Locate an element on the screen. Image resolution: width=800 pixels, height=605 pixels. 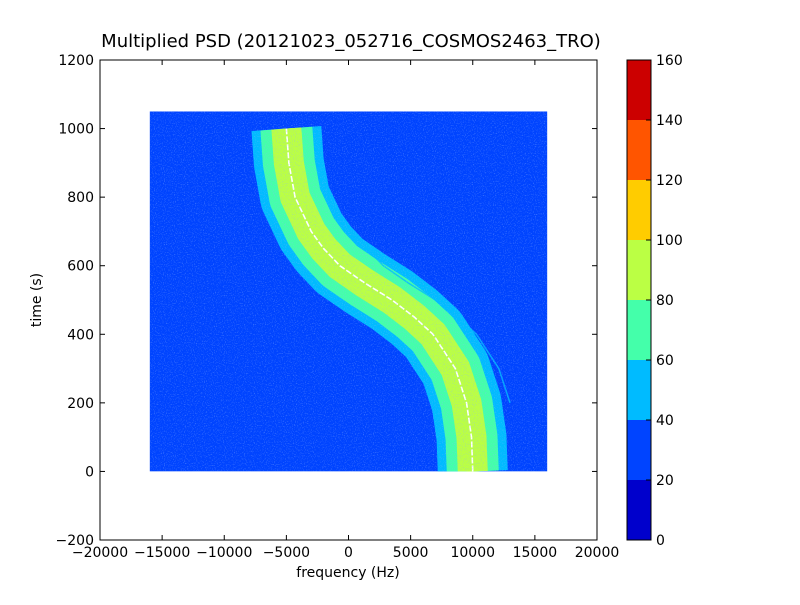
x-tick-label: −5000 is located at coordinates (286, 553).